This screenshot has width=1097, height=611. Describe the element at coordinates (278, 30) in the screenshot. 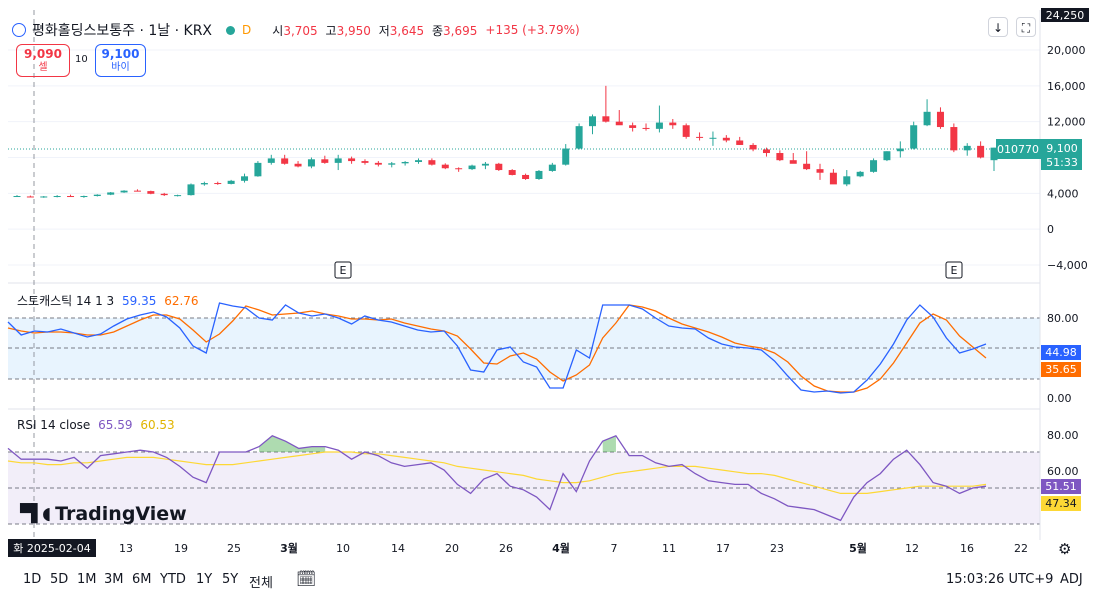

I see `open-label: 시` at that location.